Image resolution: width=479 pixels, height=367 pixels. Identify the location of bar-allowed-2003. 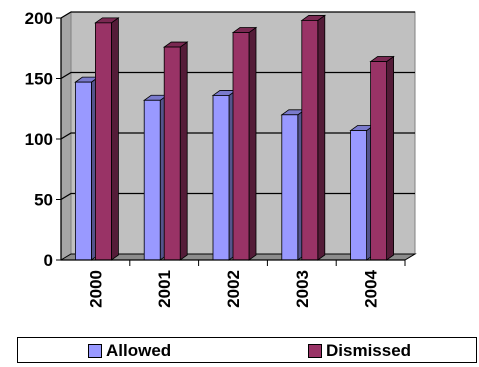
(293, 185).